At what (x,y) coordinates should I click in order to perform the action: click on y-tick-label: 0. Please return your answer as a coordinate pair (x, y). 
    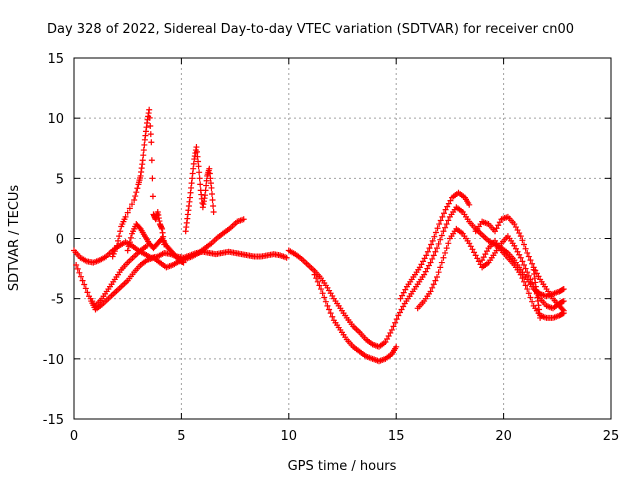
    Looking at the image, I should click on (60, 240).